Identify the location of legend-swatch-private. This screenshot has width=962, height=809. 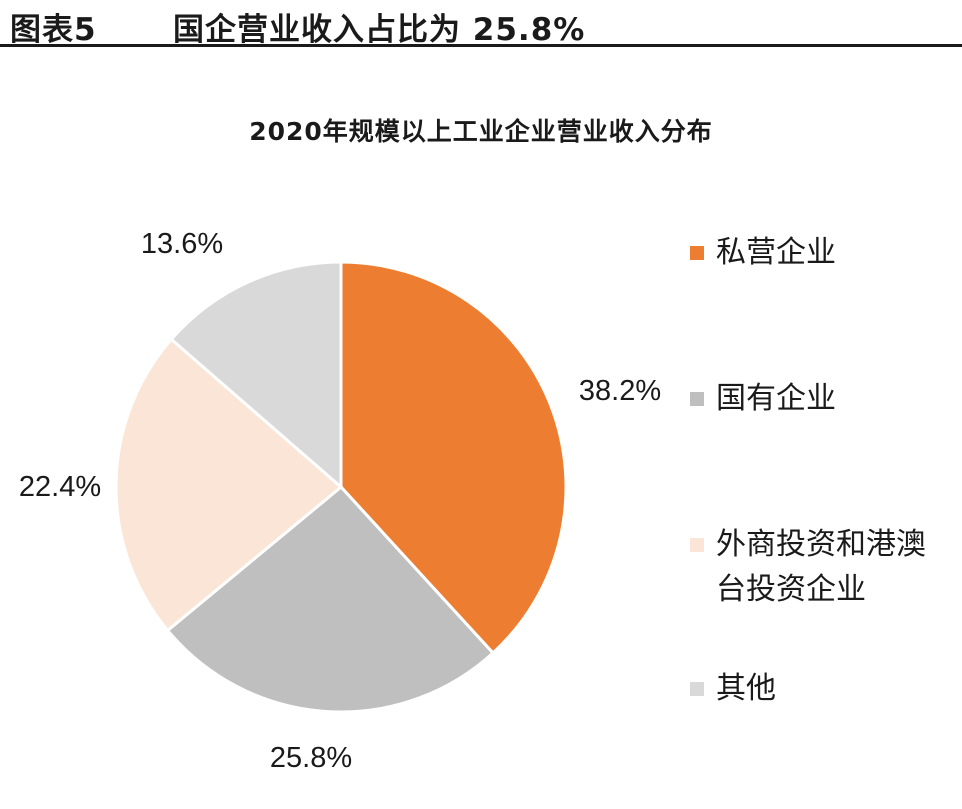
(697, 253).